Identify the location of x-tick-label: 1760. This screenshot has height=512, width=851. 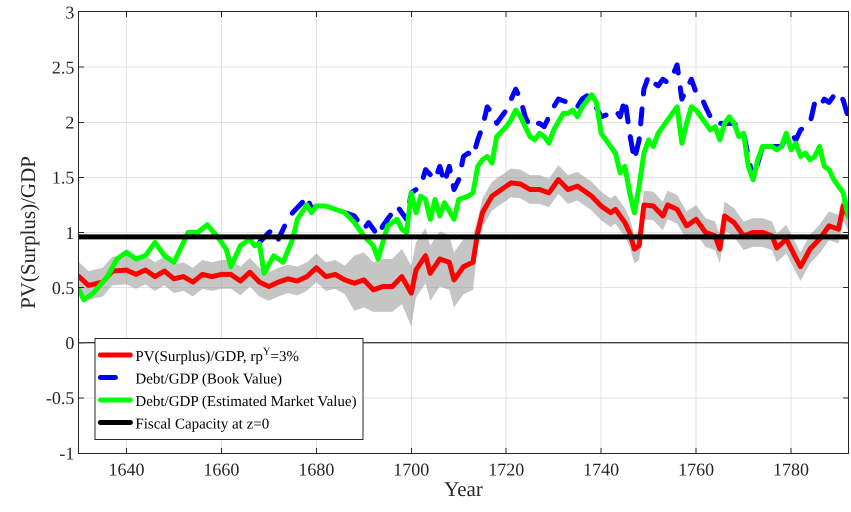
(696, 470).